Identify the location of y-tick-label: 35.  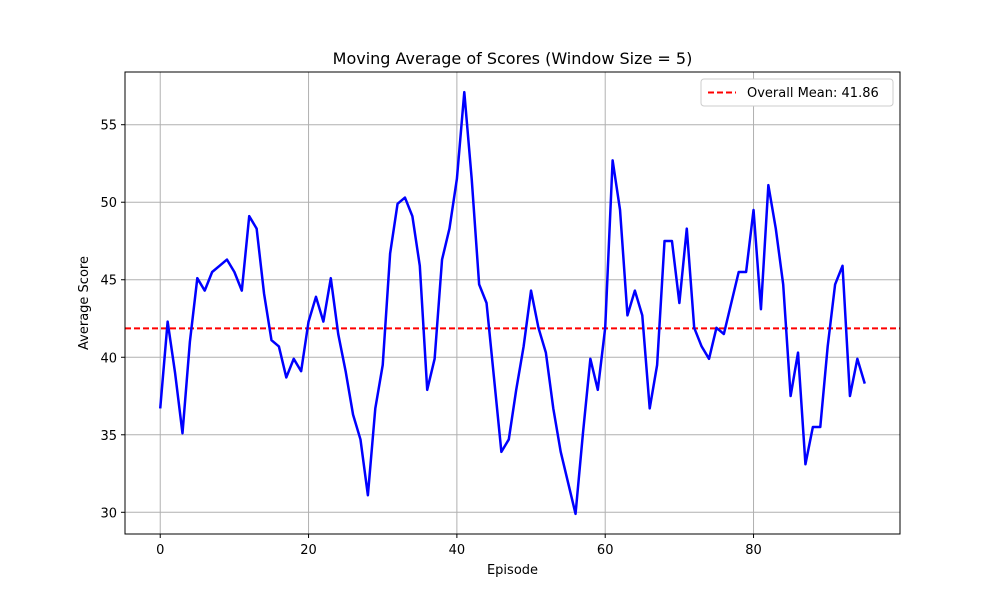
(108, 436).